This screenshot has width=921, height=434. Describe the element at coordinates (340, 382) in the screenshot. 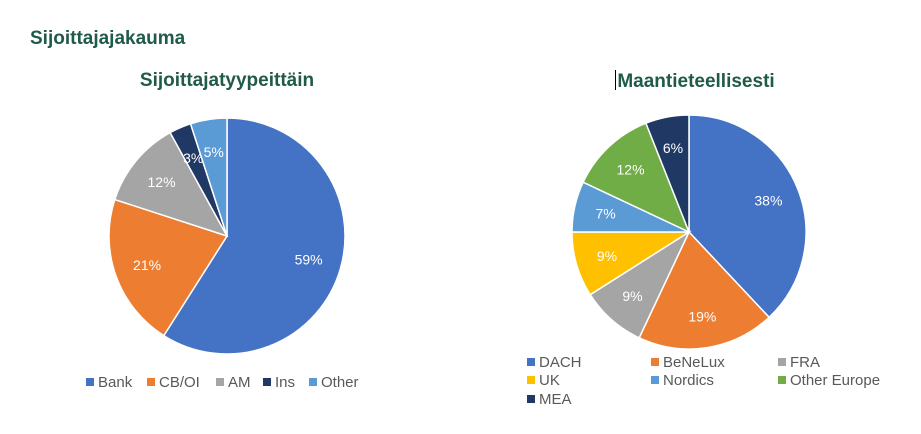

I see `legend-label-other: Other` at that location.